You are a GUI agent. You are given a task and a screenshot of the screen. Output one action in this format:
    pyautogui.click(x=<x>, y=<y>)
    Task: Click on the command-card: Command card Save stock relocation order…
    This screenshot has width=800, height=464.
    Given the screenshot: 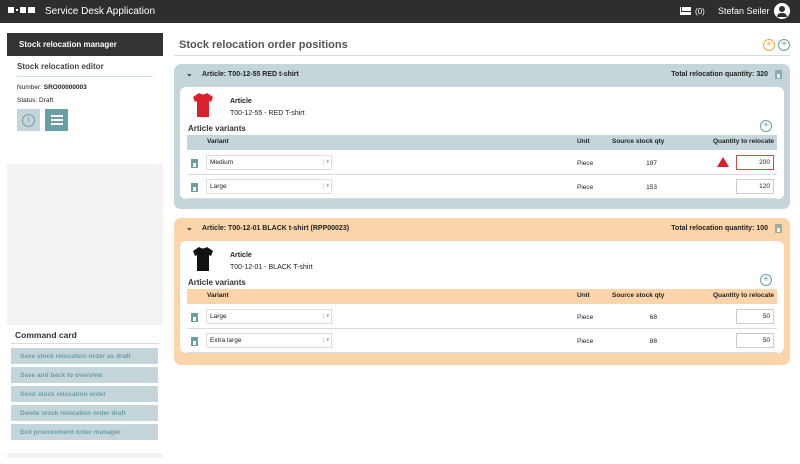 What is the action you would take?
    pyautogui.click(x=85, y=389)
    